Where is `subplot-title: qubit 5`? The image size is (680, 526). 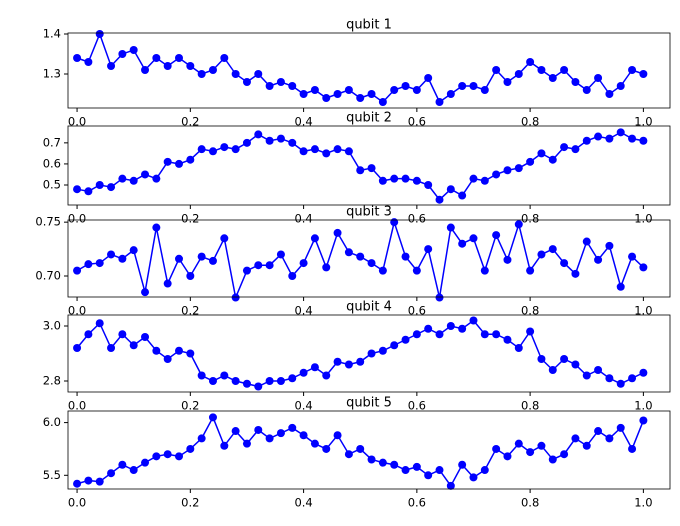
subplot-title: qubit 5 is located at coordinates (369, 403).